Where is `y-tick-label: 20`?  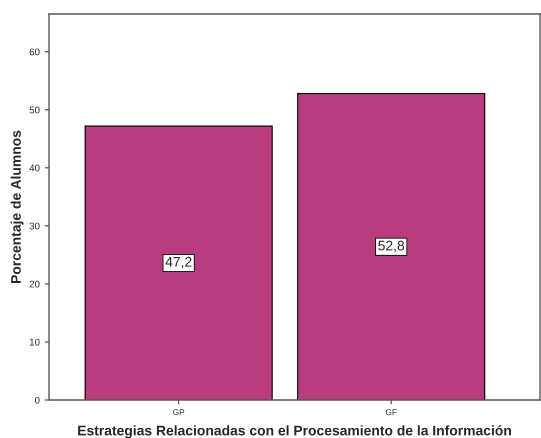 y-tick-label: 20 is located at coordinates (35, 284).